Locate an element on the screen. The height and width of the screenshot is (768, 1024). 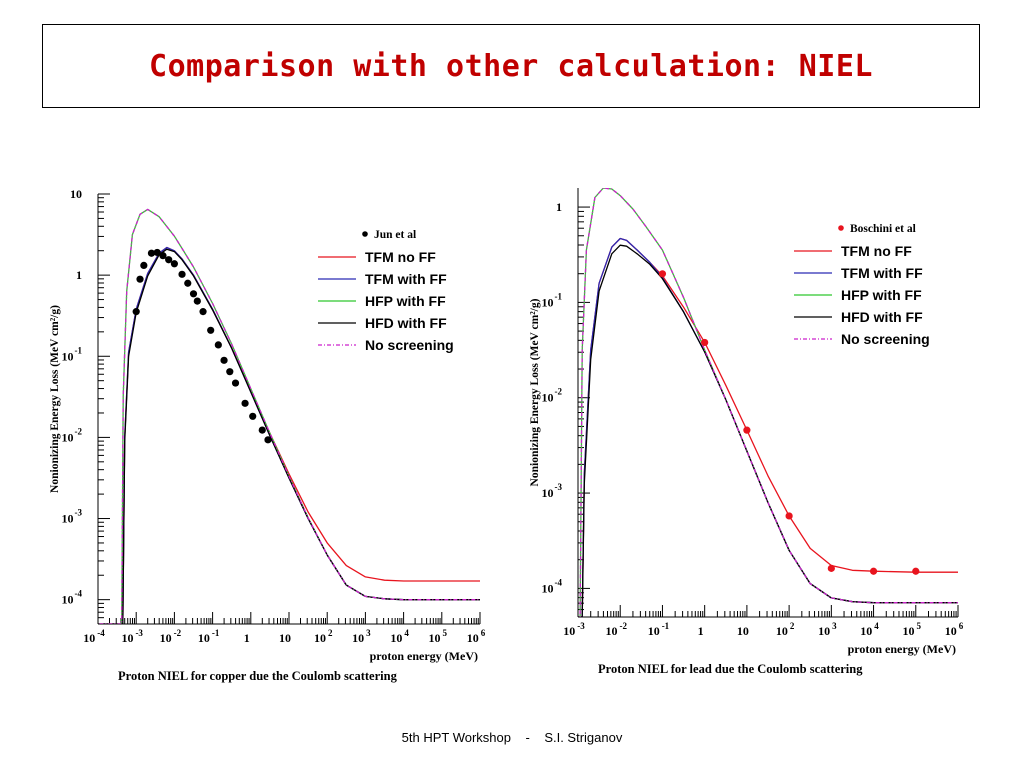
x-tick-exponent: -4 is located at coordinates (101, 633).